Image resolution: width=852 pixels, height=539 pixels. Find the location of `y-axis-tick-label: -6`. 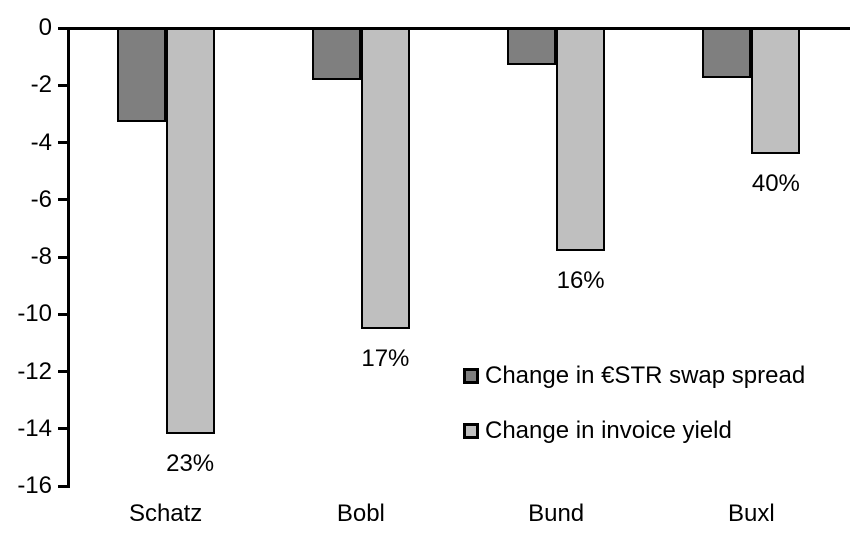

y-axis-tick-label: -6 is located at coordinates (41, 199).